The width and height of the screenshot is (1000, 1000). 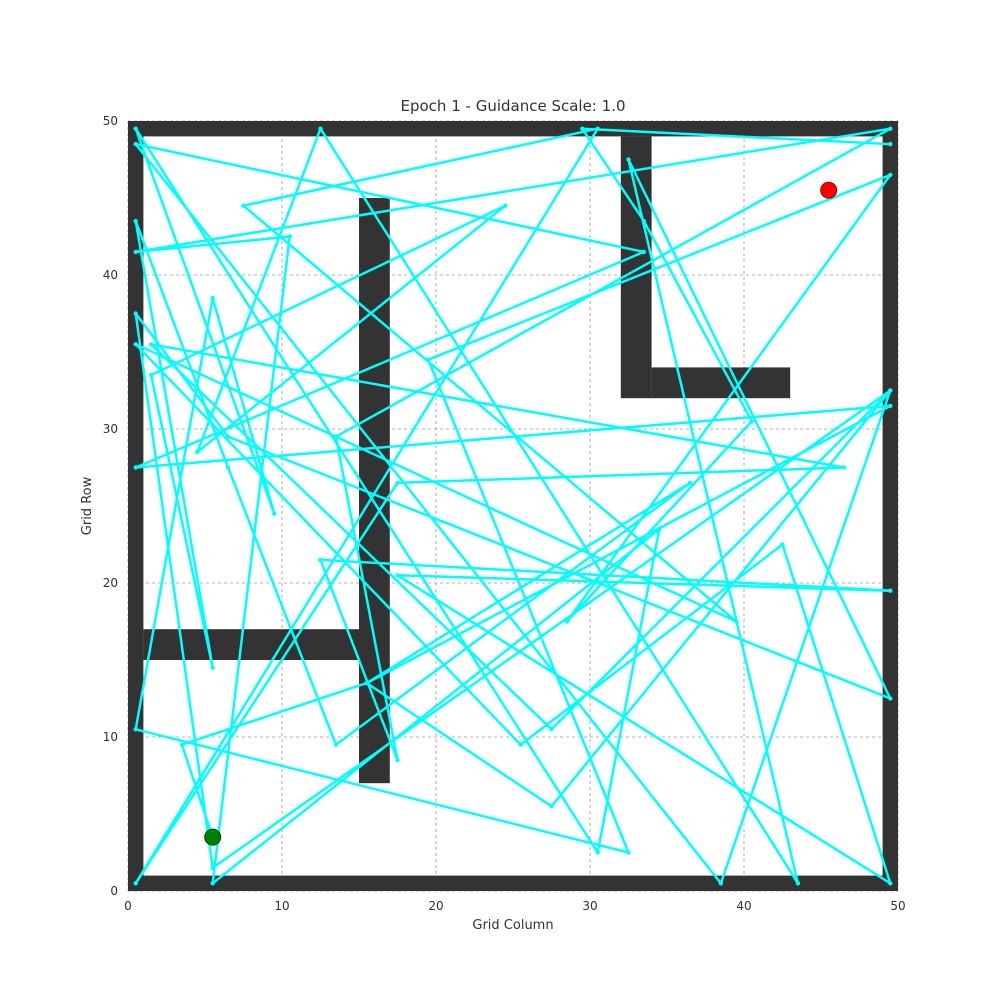 I want to click on x-tick-label: 30, so click(x=589, y=906).